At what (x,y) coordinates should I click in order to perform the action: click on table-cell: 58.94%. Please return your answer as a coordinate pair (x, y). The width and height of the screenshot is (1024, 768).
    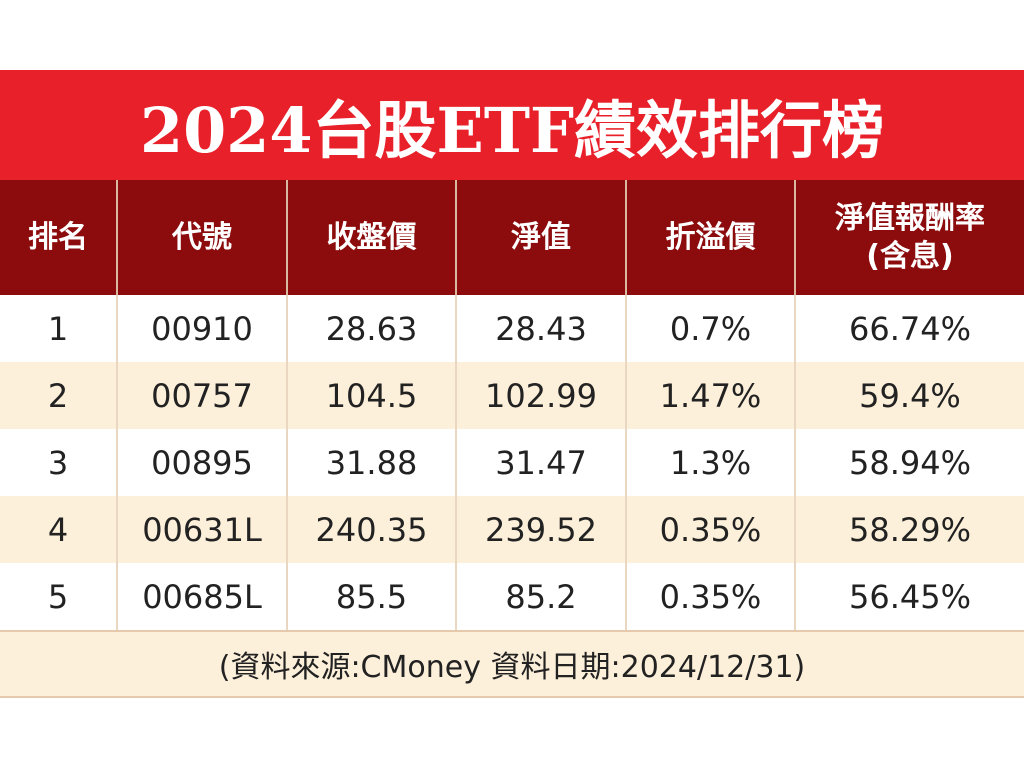
    Looking at the image, I should click on (910, 462).